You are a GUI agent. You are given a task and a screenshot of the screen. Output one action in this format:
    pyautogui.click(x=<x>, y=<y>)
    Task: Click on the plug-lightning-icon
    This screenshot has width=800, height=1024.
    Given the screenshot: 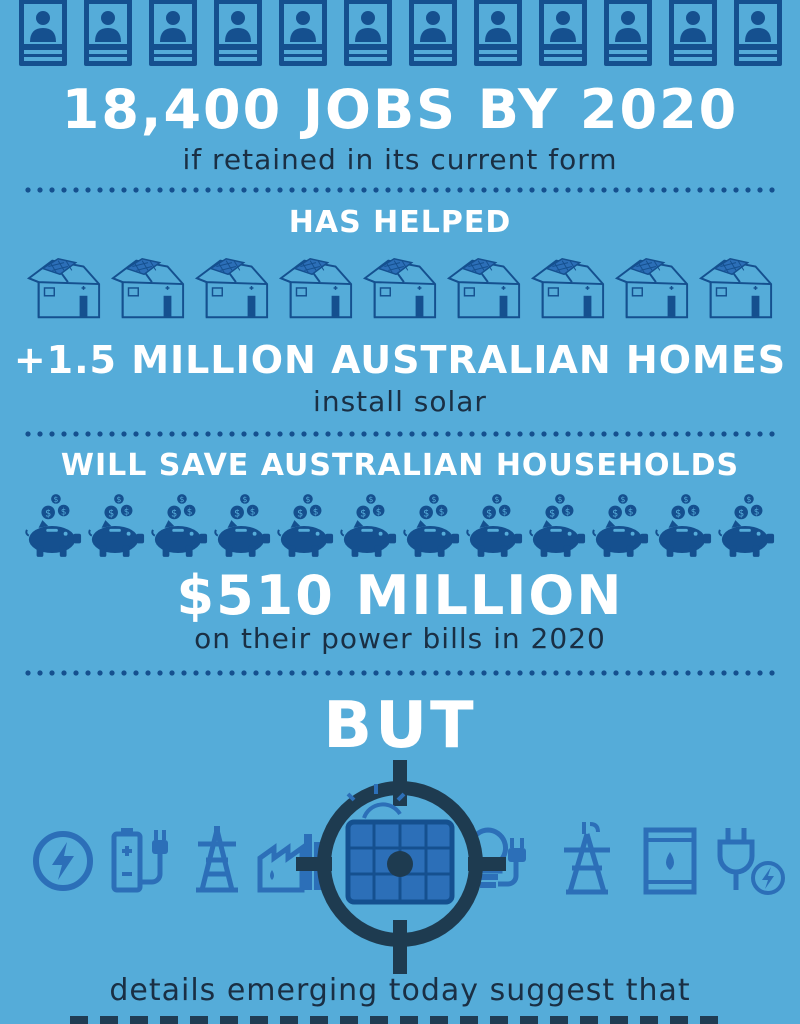 What is the action you would take?
    pyautogui.click(x=751, y=861)
    